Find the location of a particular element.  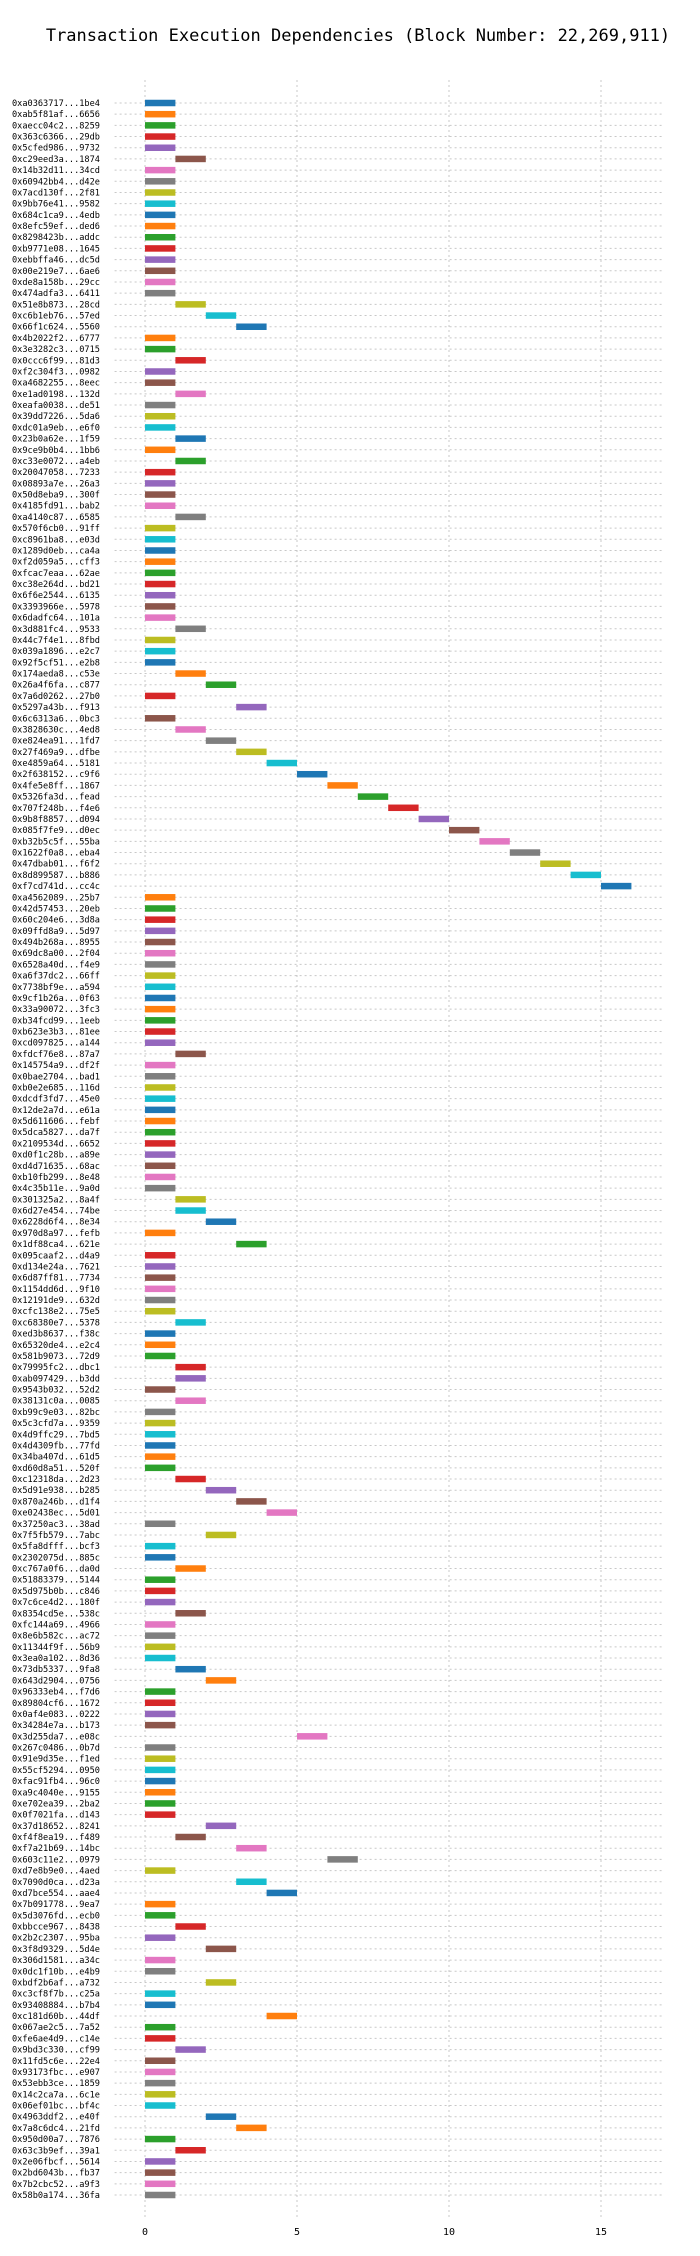

tx-label: 0x53ebb3ce...1859 is located at coordinates (56, 2084).